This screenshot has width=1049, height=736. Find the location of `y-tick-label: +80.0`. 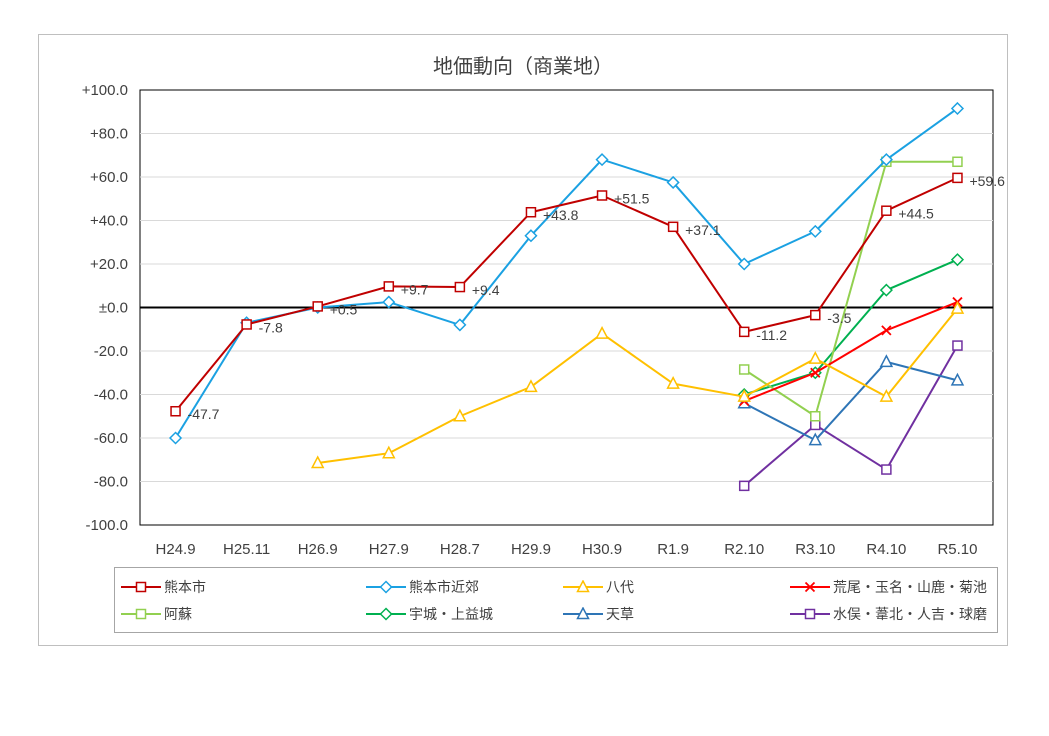

y-tick-label: +80.0 is located at coordinates (109, 134).